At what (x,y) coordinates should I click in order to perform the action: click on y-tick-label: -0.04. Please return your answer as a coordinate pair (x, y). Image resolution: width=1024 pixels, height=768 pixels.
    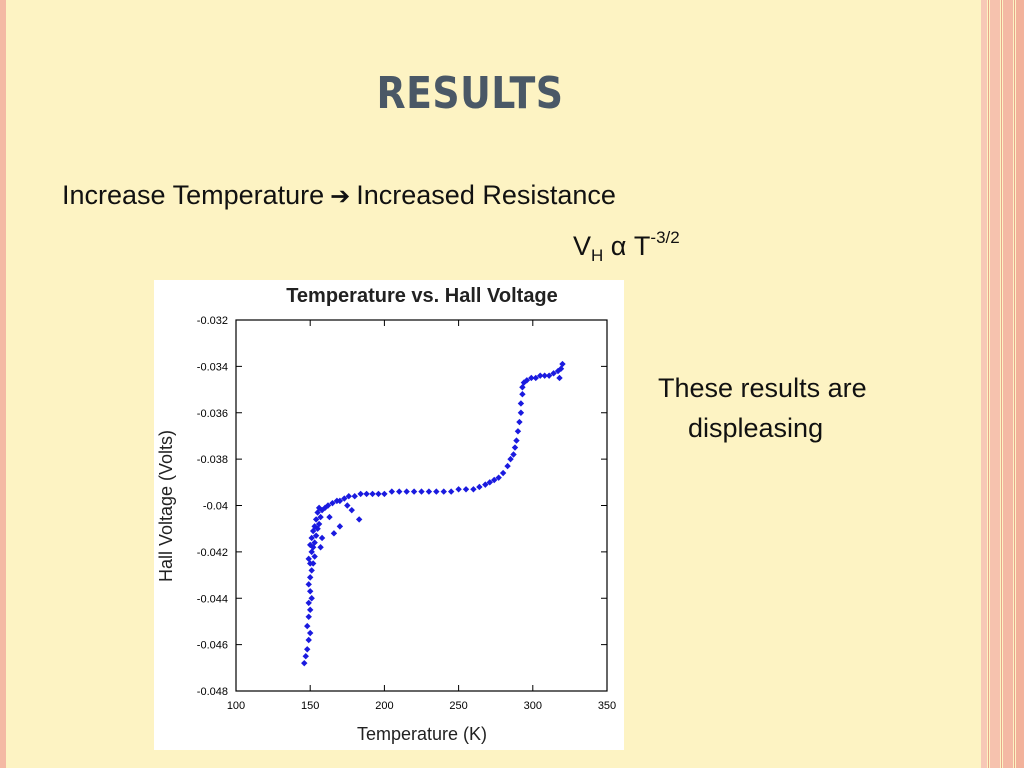
    Looking at the image, I should click on (215, 507).